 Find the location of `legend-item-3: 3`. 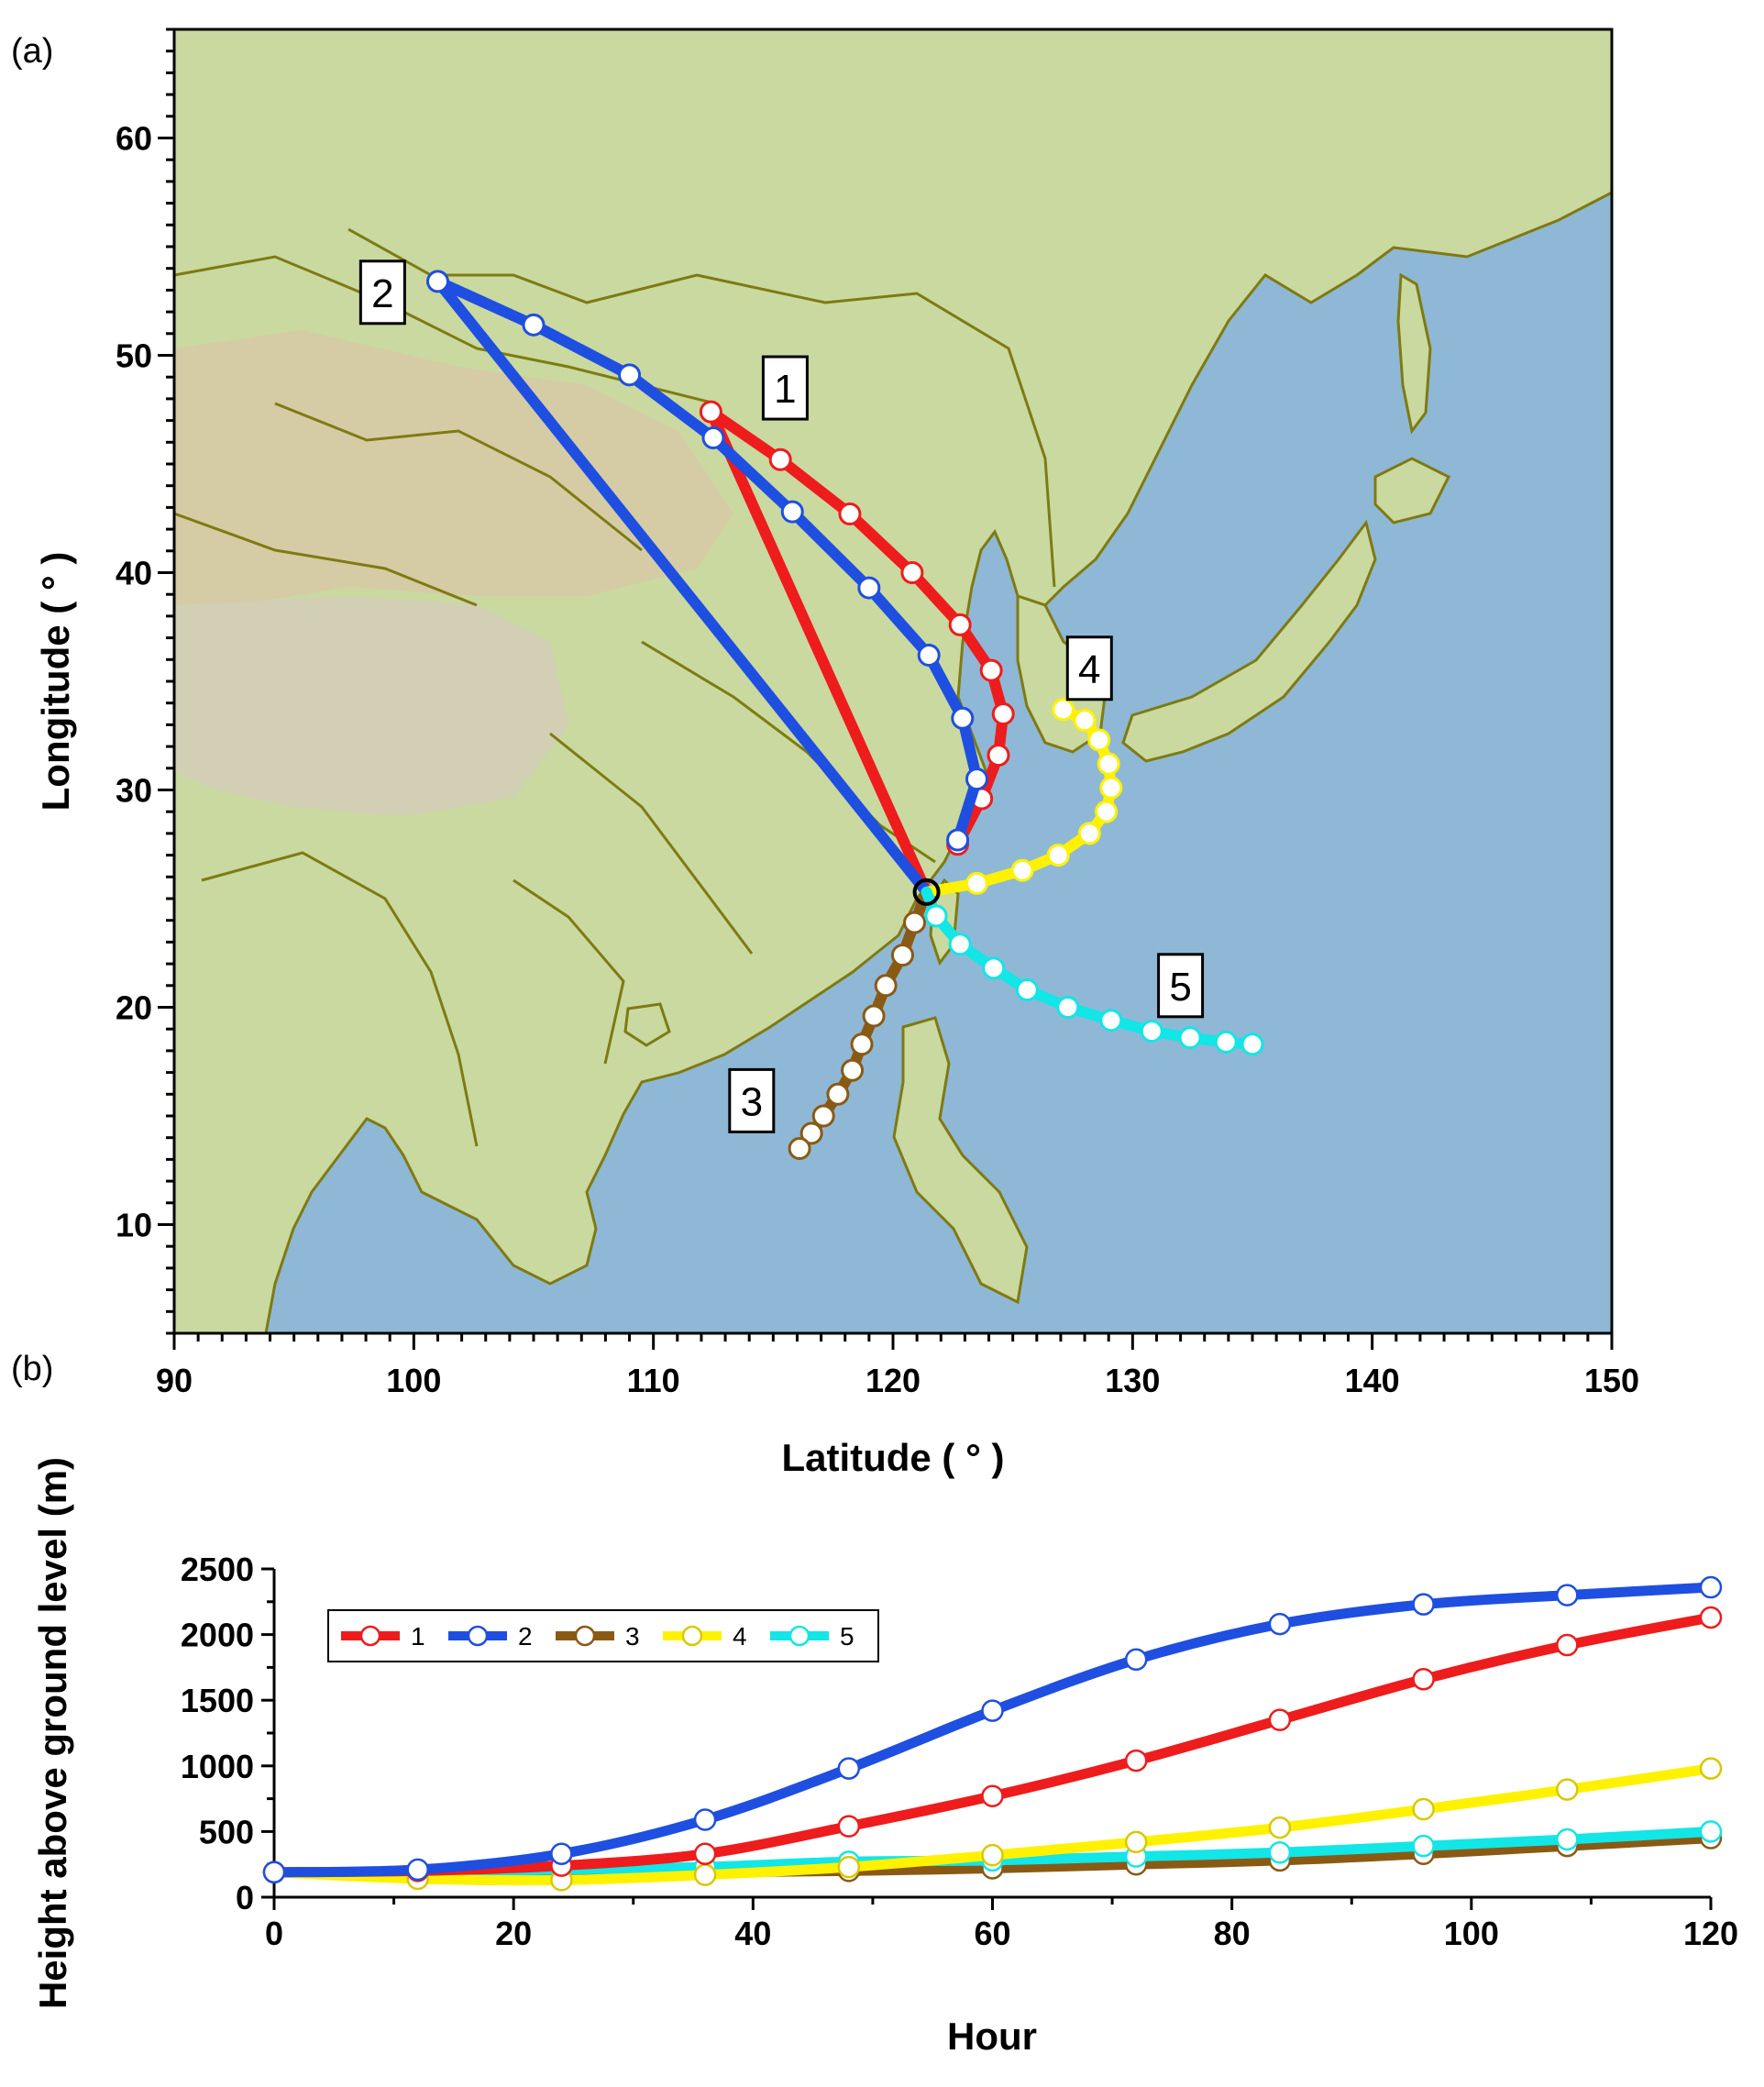

legend-item-3: 3 is located at coordinates (598, 1636).